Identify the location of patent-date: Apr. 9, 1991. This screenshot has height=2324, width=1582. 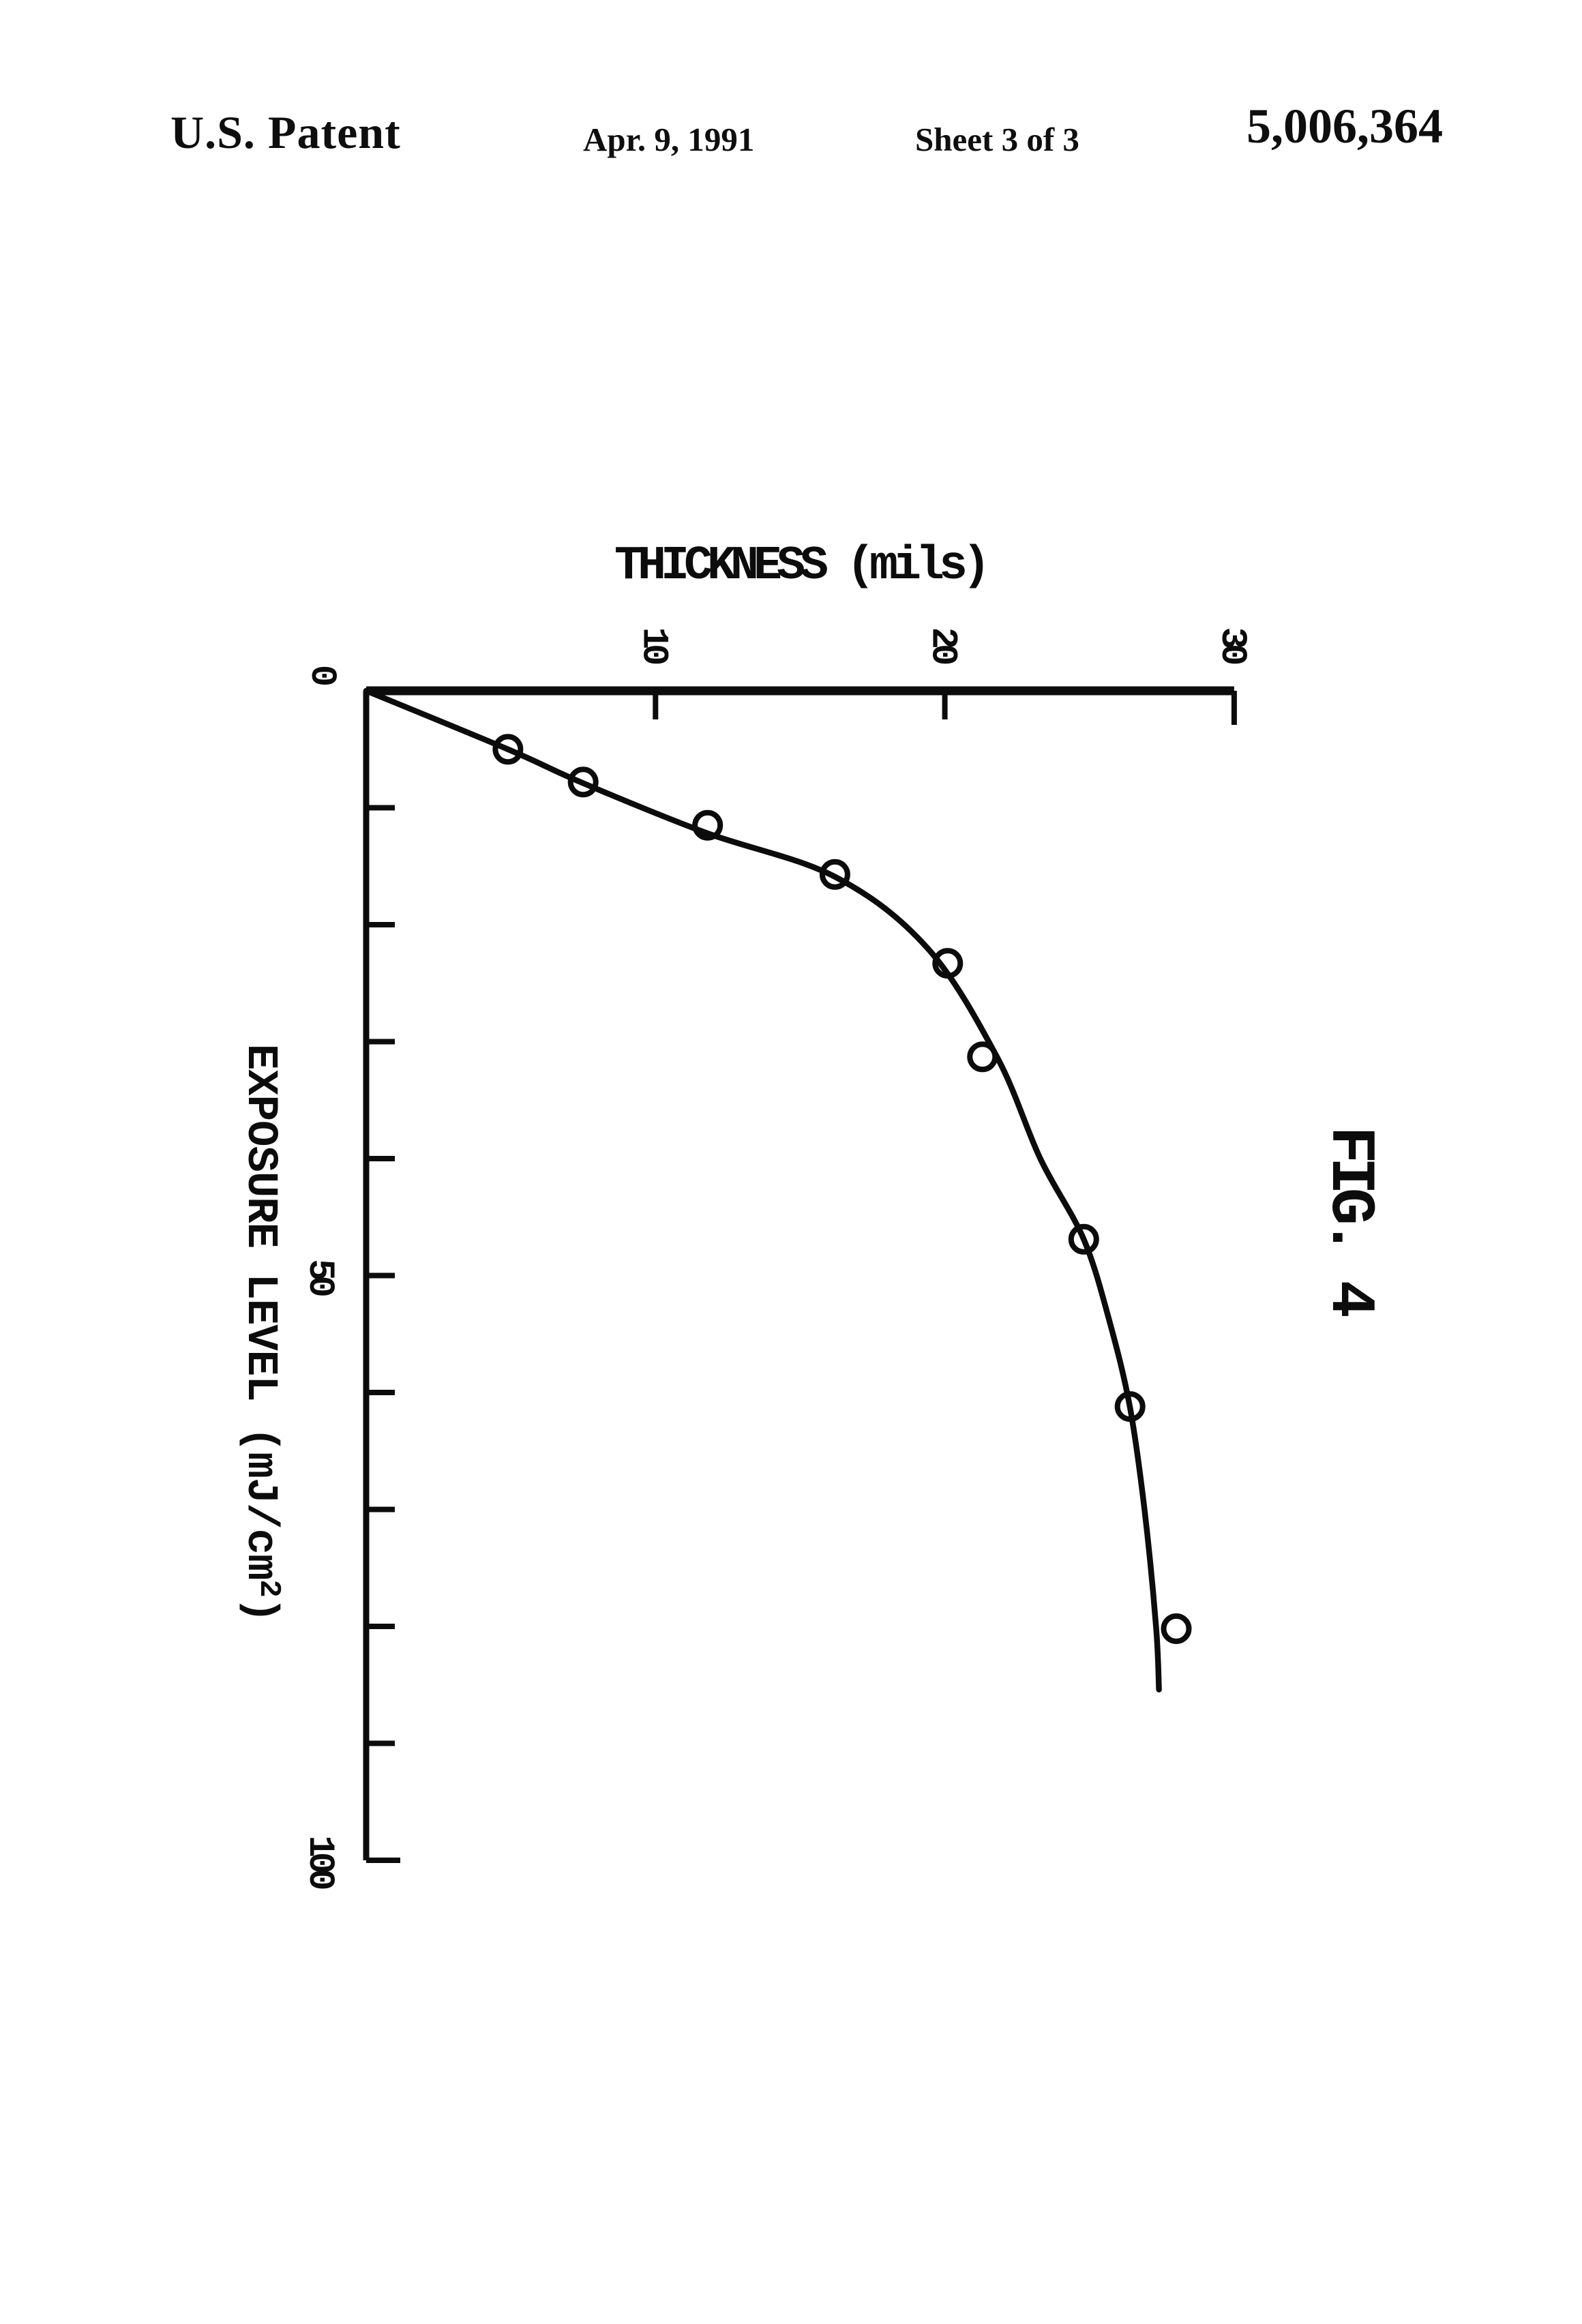
(669, 139).